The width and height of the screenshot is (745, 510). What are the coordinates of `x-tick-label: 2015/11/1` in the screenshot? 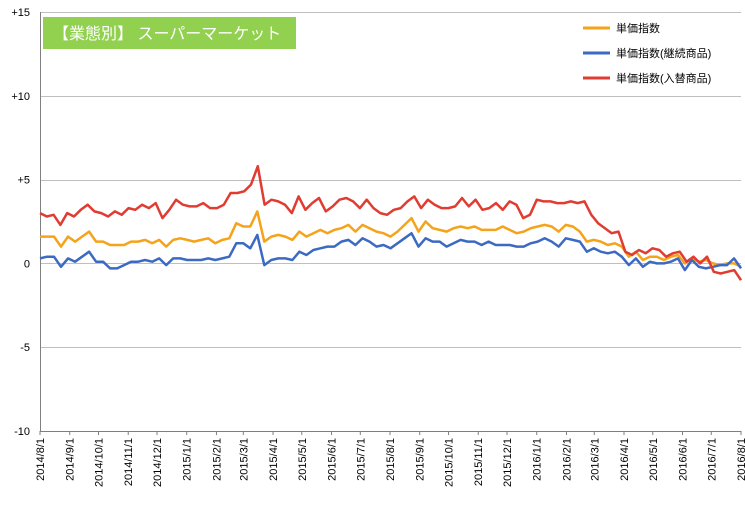 It's located at (479, 462).